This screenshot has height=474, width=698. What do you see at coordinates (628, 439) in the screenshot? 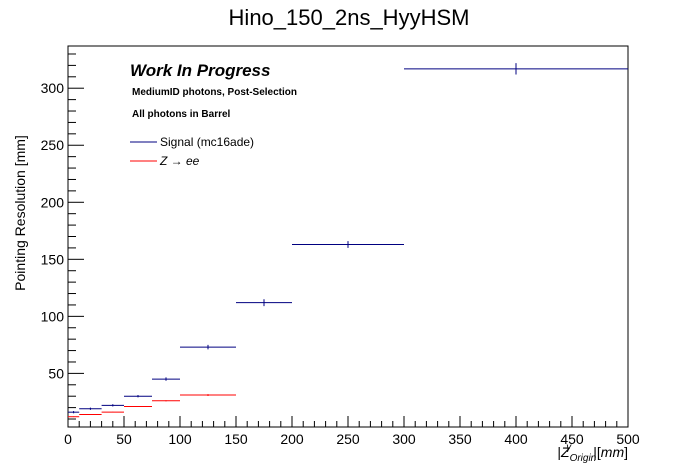
I see `x-tick-label: 500` at bounding box center [628, 439].